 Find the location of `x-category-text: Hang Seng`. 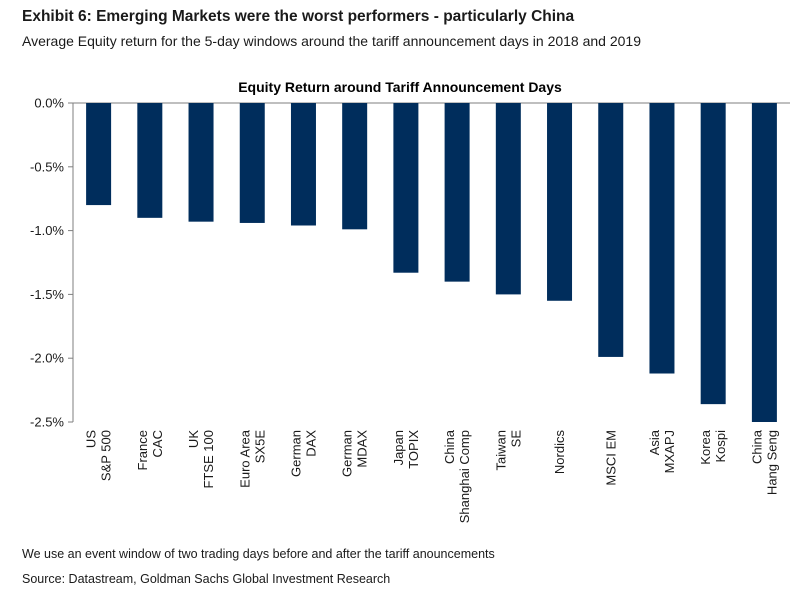

x-category-text: Hang Seng is located at coordinates (771, 462).